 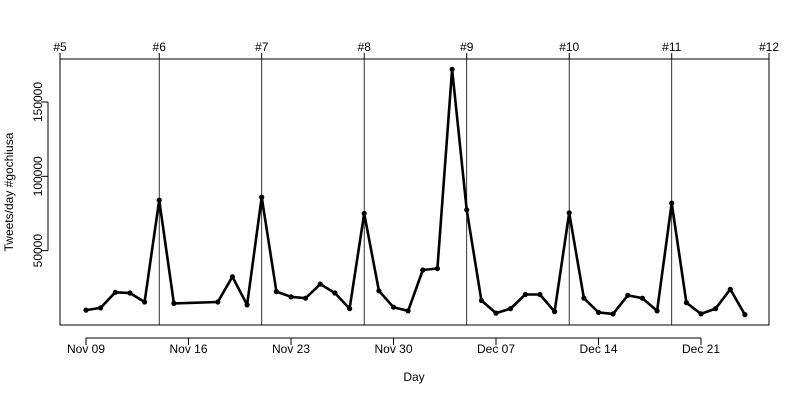 I want to click on y-tick-label: 150000, so click(x=38, y=102).